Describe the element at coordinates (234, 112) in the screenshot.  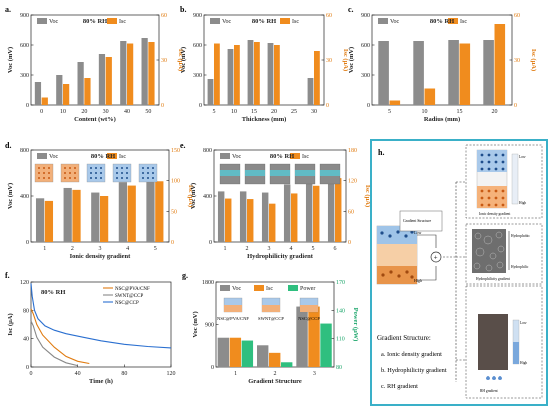
I see `panel-b-xtick: 10` at that location.